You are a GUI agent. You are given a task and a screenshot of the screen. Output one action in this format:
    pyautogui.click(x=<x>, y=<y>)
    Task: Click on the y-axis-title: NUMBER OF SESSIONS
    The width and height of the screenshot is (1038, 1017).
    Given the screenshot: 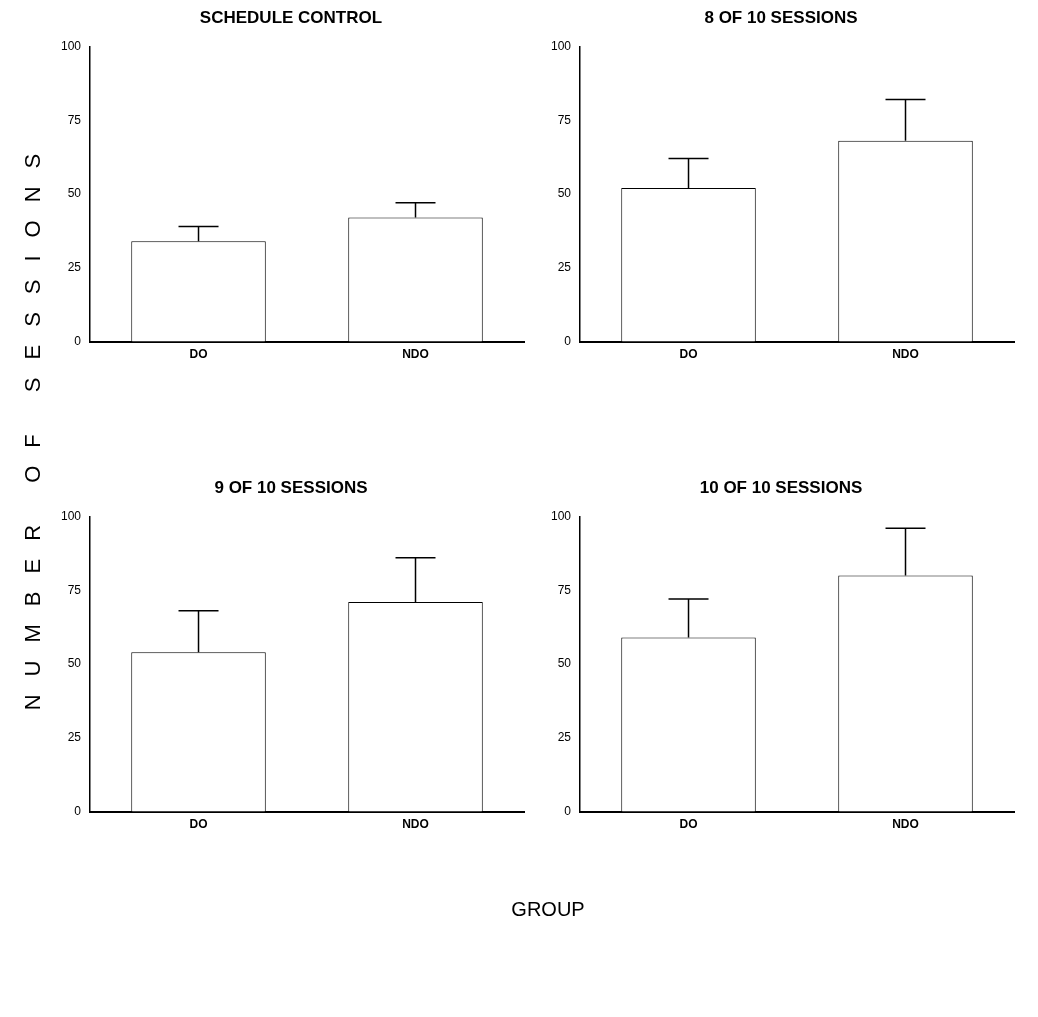 What is the action you would take?
    pyautogui.click(x=33, y=423)
    